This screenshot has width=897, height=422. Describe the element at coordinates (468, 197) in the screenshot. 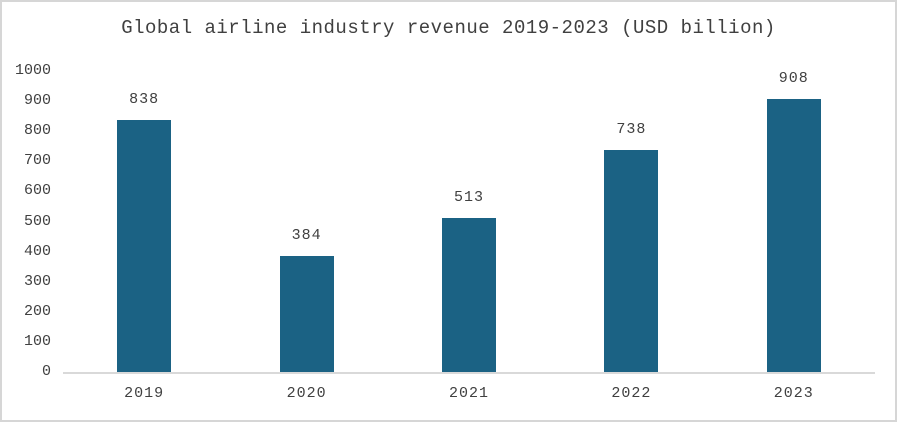

I see `bar-value-label-2021: 513` at that location.